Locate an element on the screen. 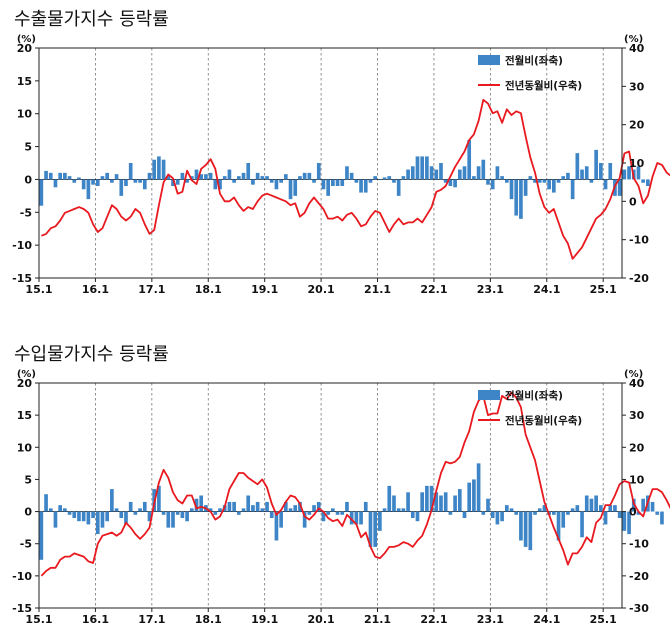  legend-line-label: 전년동월비(우축) is located at coordinates (543, 85).